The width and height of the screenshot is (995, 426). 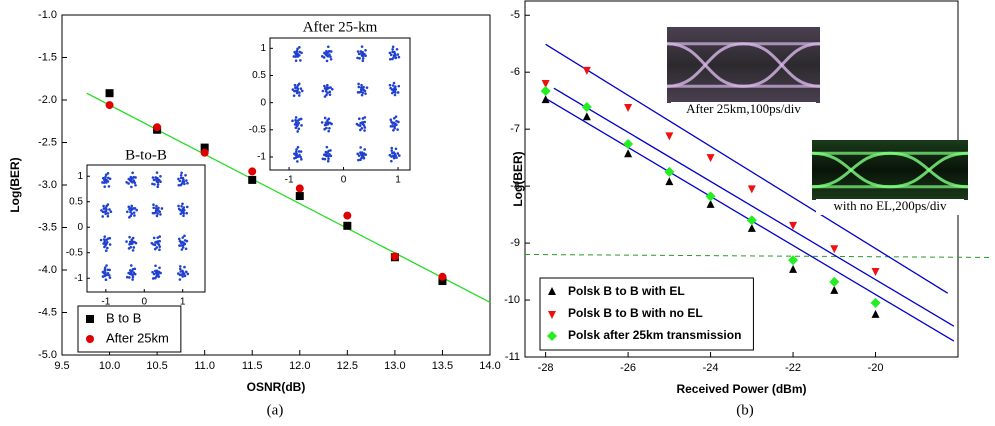 What do you see at coordinates (743, 108) in the screenshot?
I see `eye-caption: After 25km,100ps/div` at bounding box center [743, 108].